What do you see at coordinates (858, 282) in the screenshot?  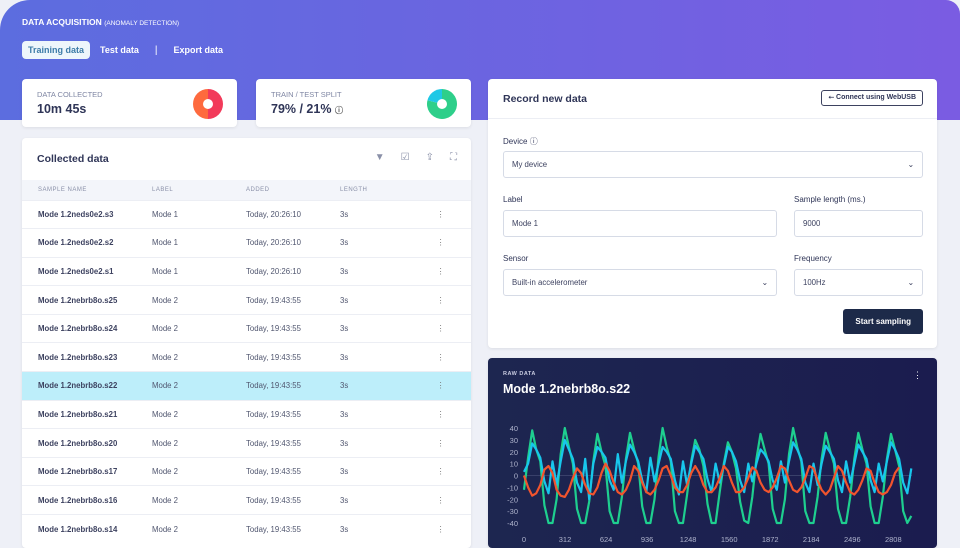 I see `frequency-select: 100Hz ⌄` at bounding box center [858, 282].